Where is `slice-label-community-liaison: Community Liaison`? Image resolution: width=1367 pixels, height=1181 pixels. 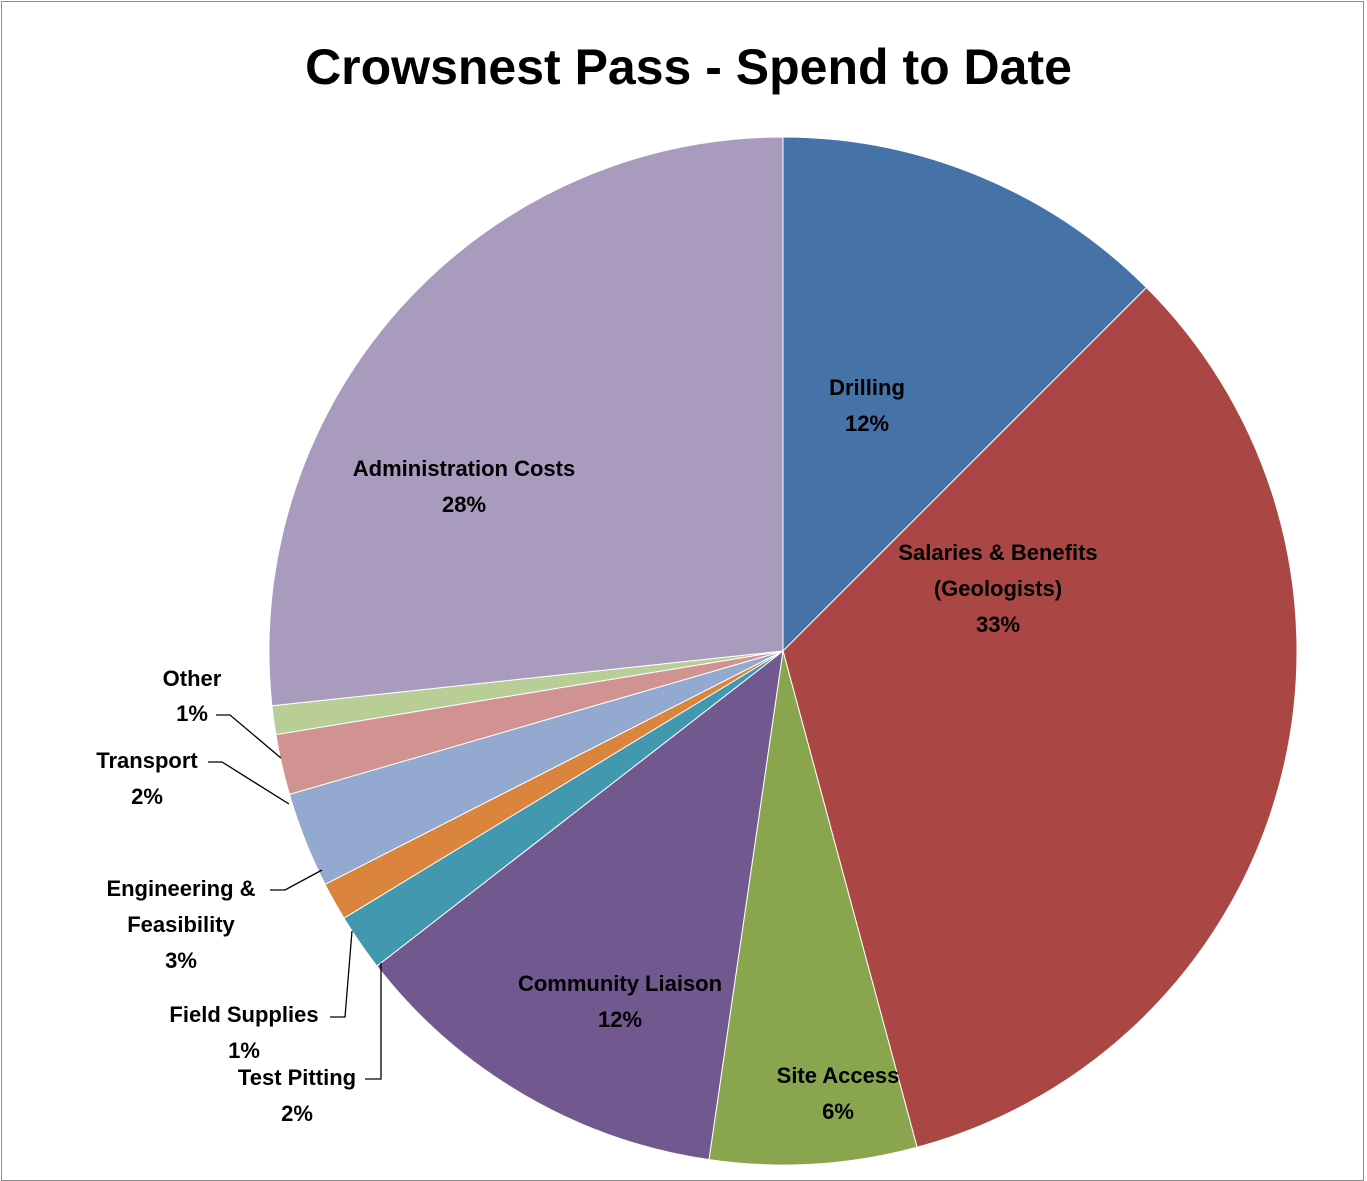 slice-label-community-liaison: Community Liaison is located at coordinates (620, 983).